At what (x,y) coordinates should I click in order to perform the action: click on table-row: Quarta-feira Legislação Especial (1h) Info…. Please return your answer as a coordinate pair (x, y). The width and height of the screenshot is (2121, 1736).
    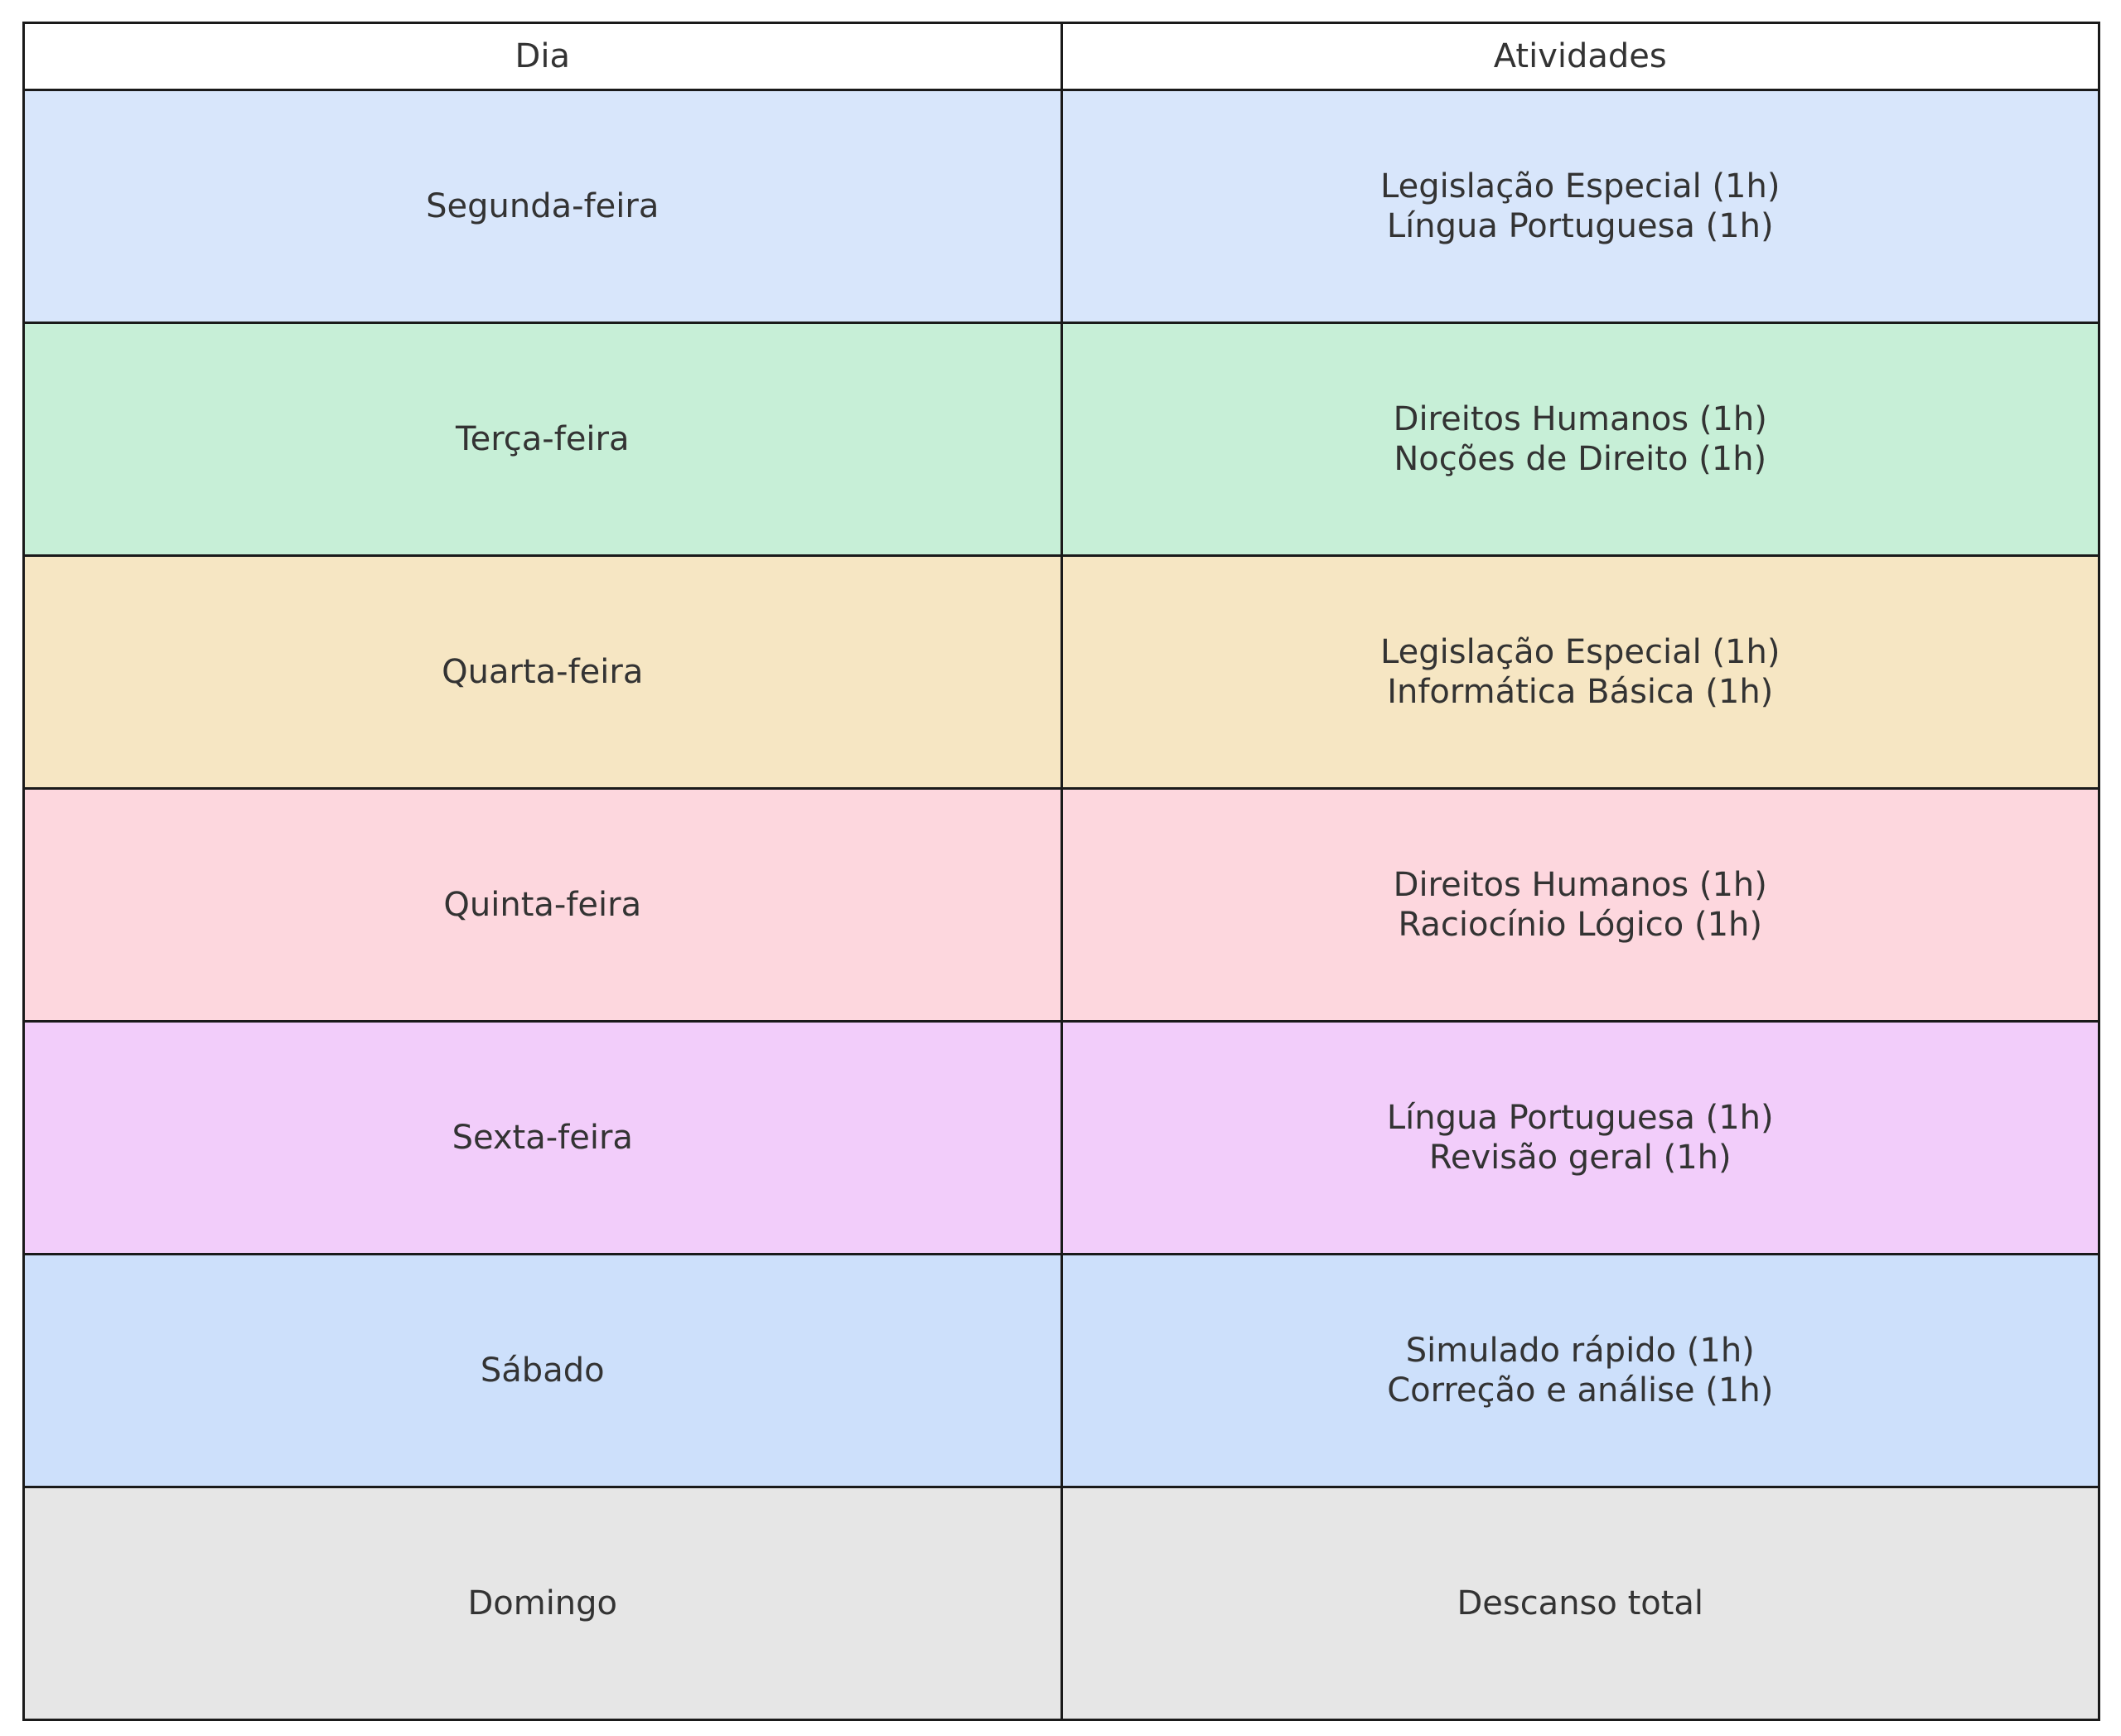
    Looking at the image, I should click on (1061, 672).